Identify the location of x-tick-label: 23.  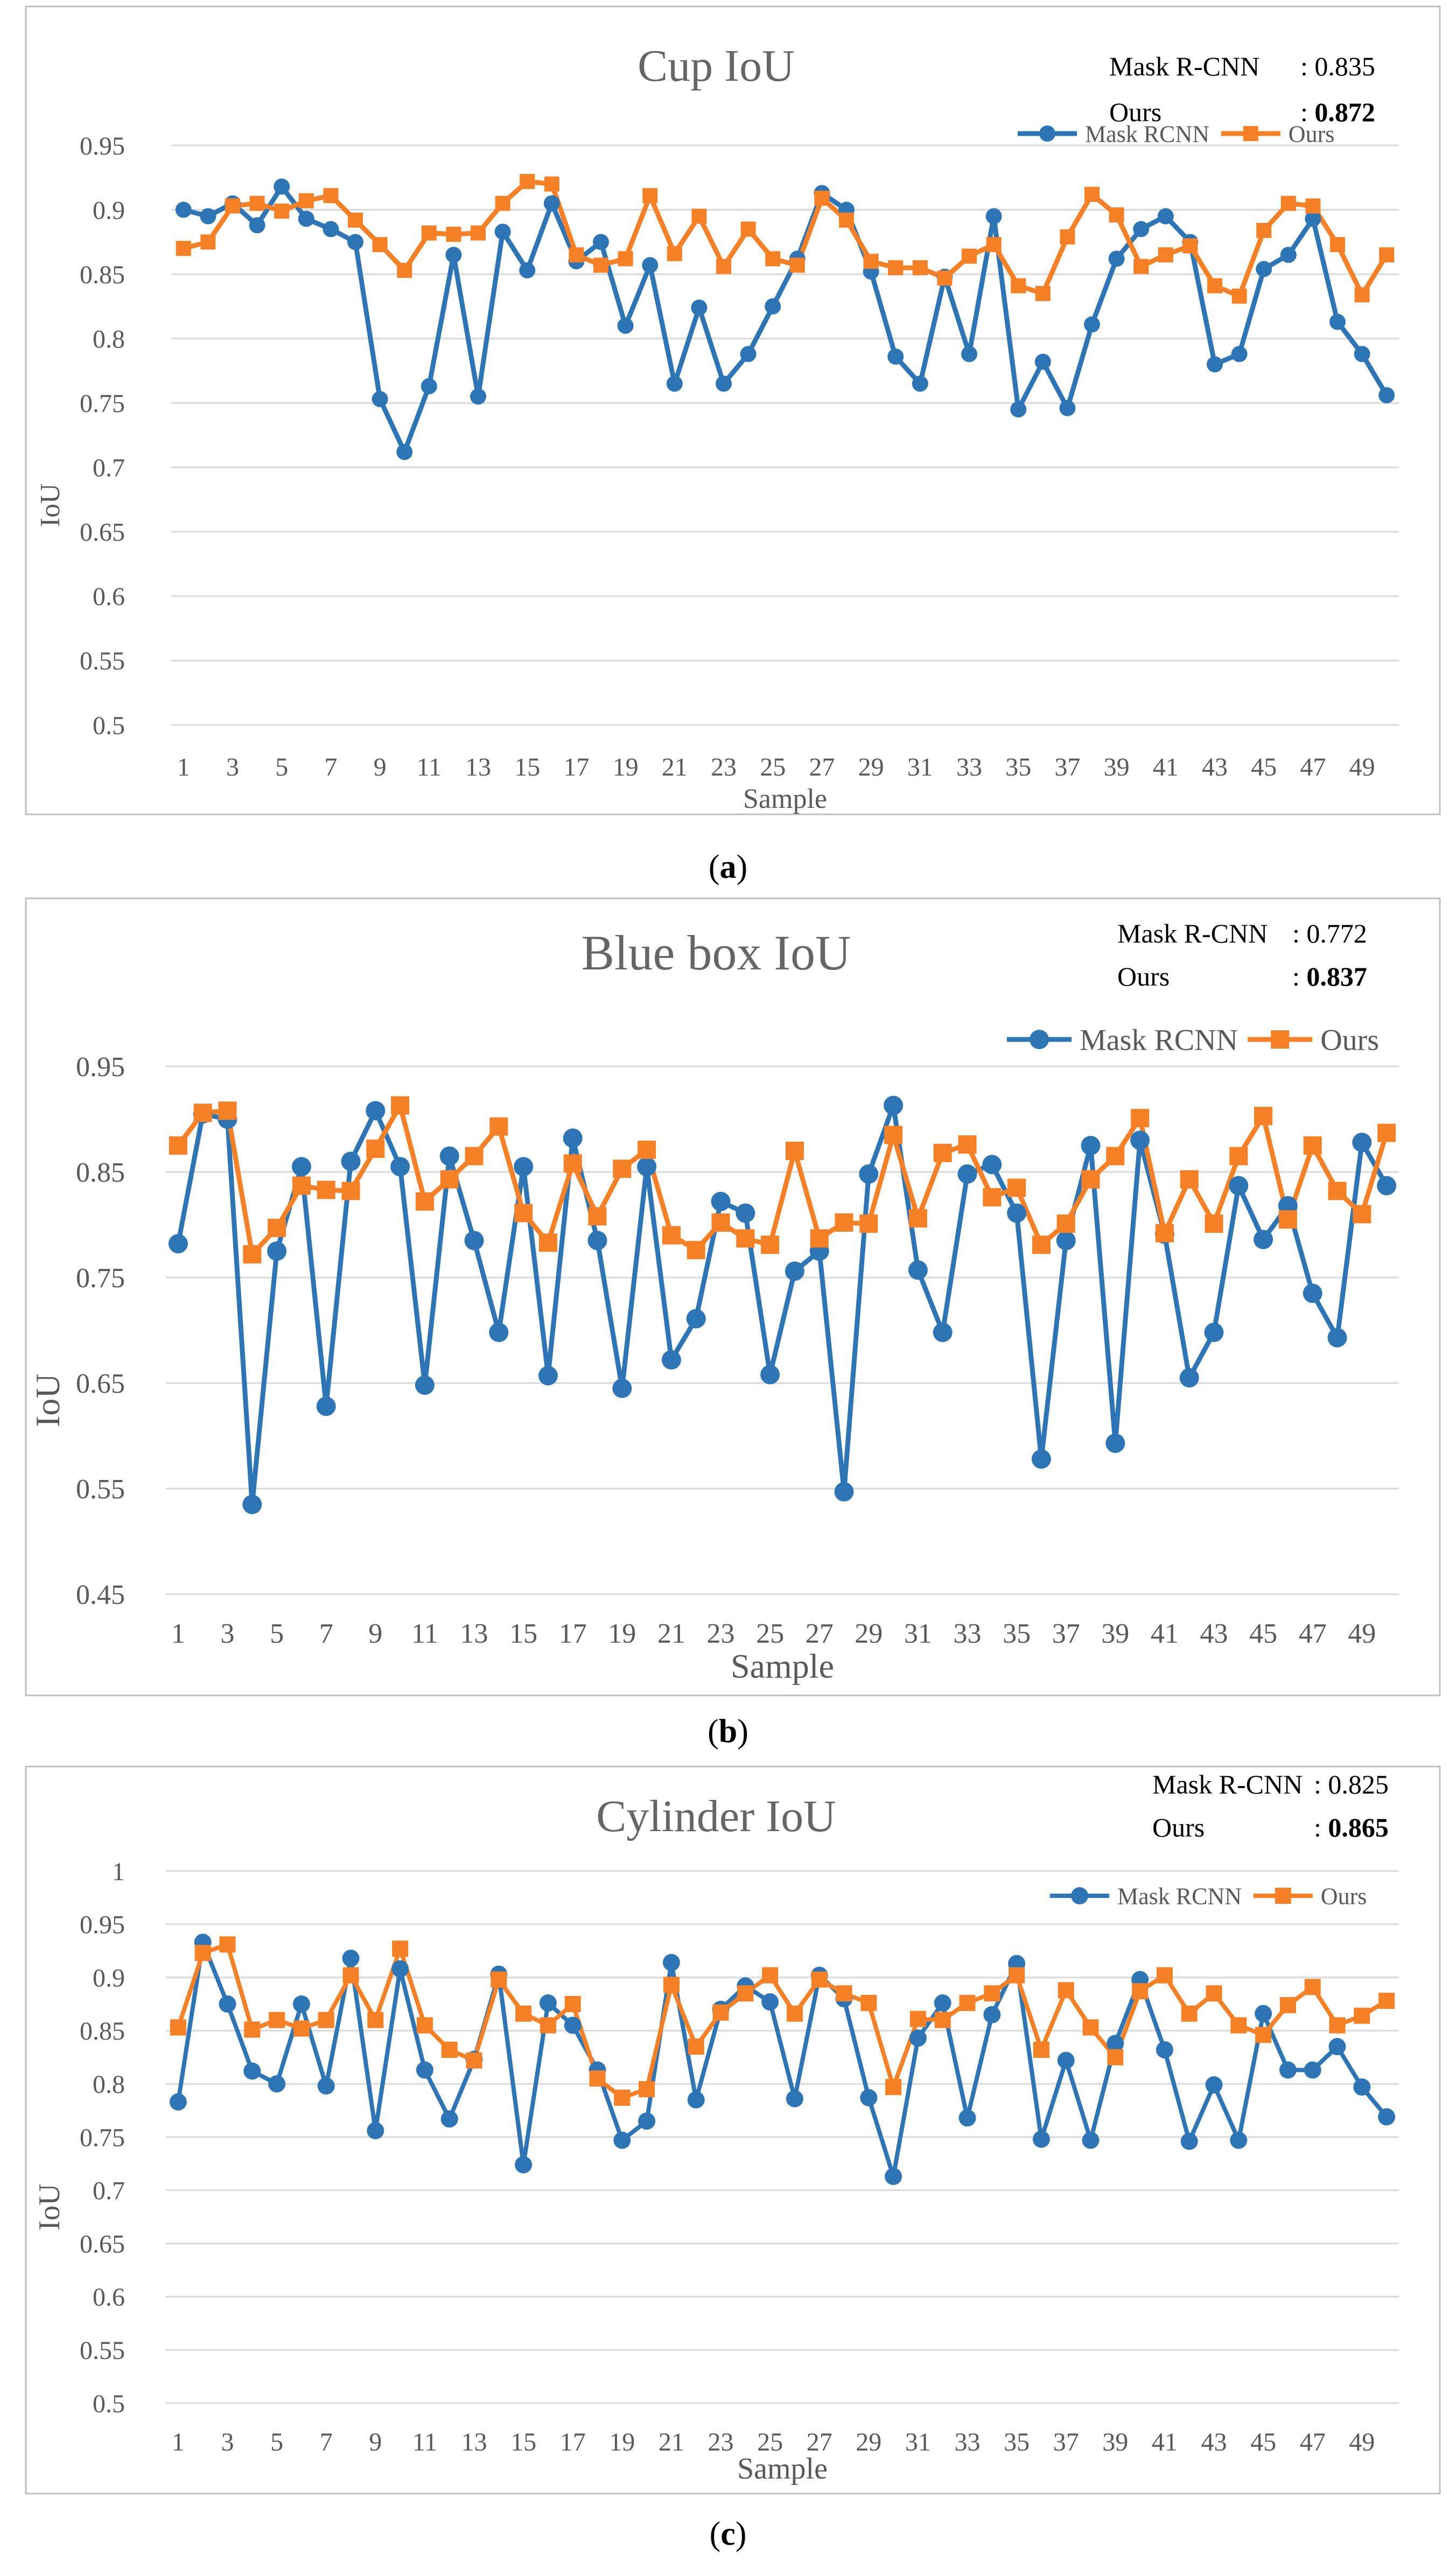
(721, 2442).